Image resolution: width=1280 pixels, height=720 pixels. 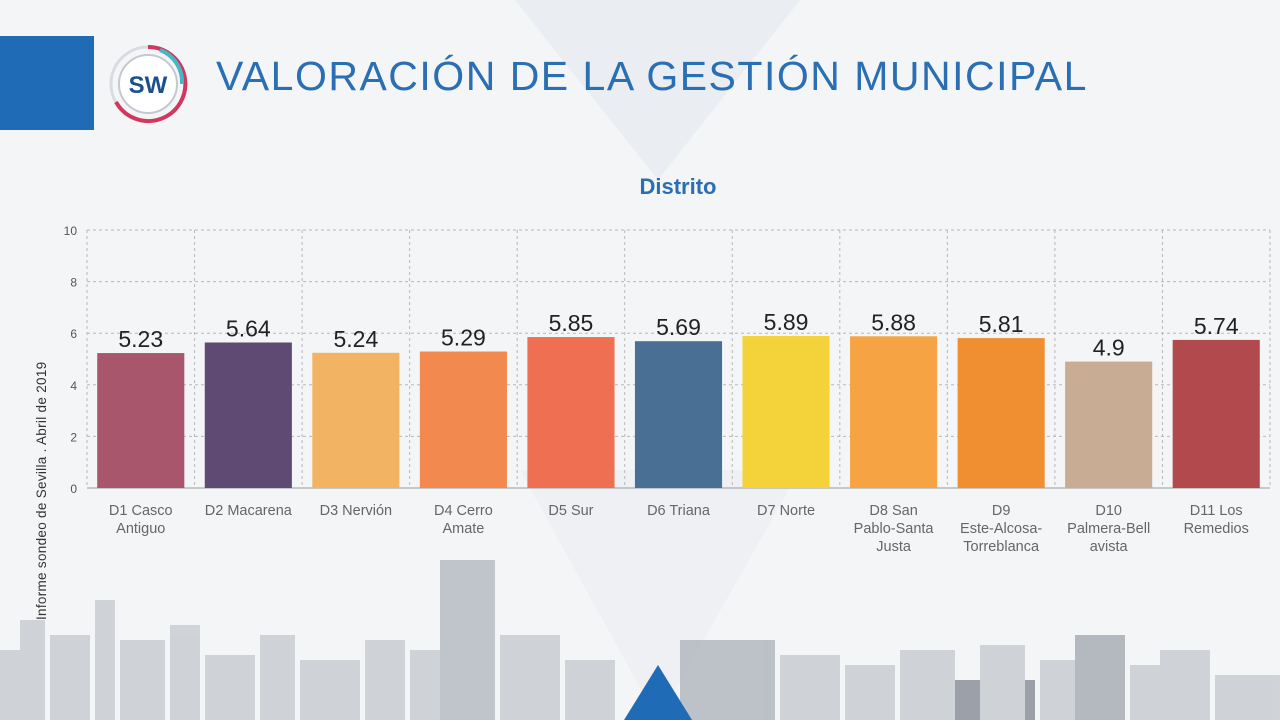 What do you see at coordinates (570, 511) in the screenshot?
I see `x-tick-label: D5 Sur` at bounding box center [570, 511].